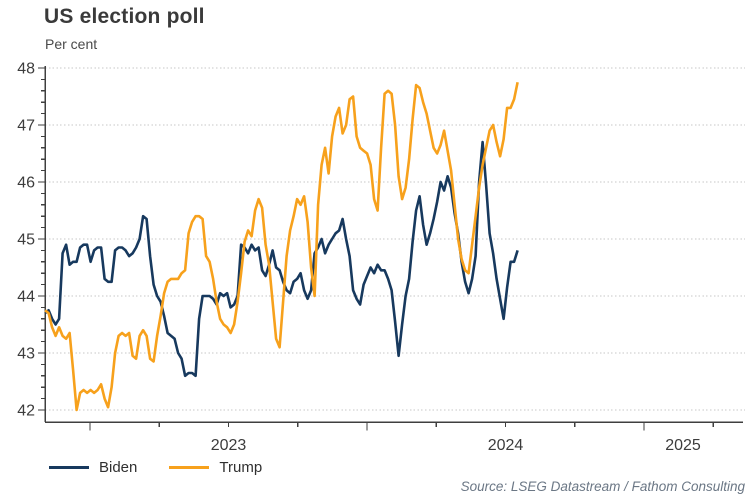 This screenshot has width=750, height=500. I want to click on svg-text: 2025, so click(683, 445).